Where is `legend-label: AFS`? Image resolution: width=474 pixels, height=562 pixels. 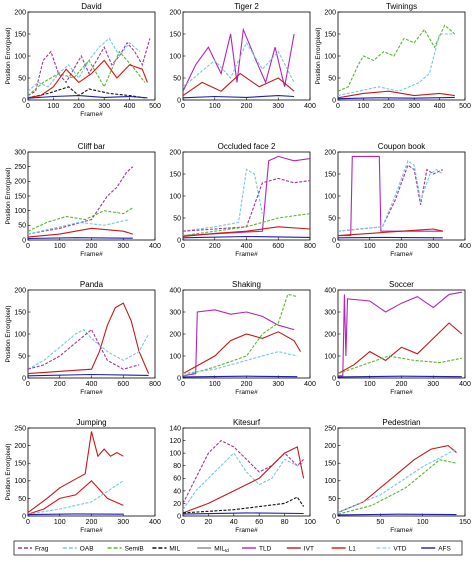
legend-label: AFS is located at coordinates (444, 548).